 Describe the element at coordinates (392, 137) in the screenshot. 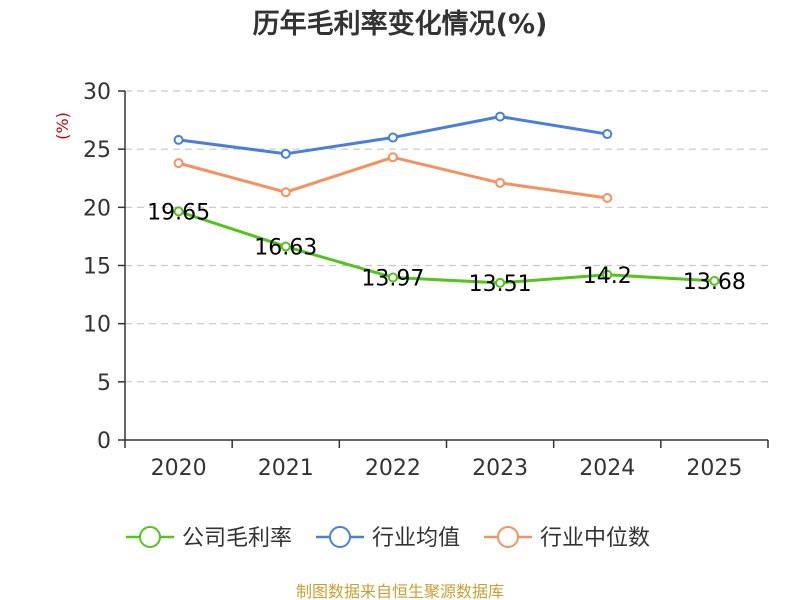

I see `series-2-point-2022` at that location.